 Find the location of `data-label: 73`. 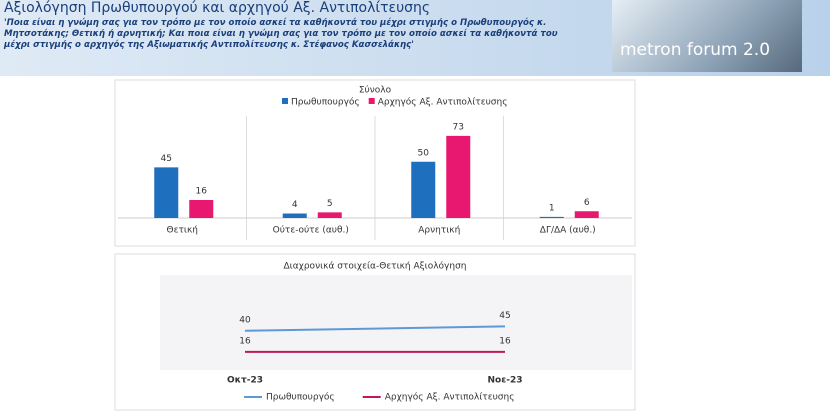

data-label: 73 is located at coordinates (458, 127).